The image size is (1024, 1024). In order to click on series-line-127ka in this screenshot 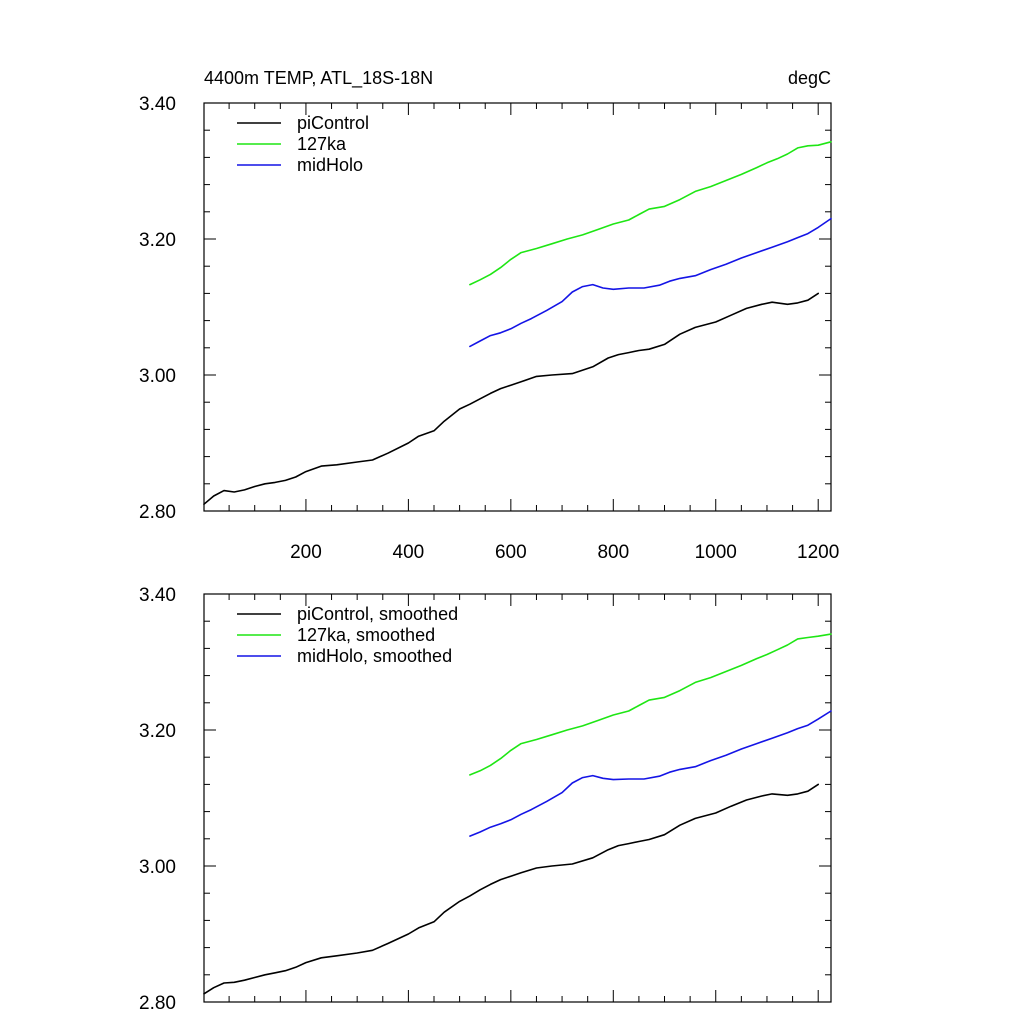, I will do `click(650, 213)`.